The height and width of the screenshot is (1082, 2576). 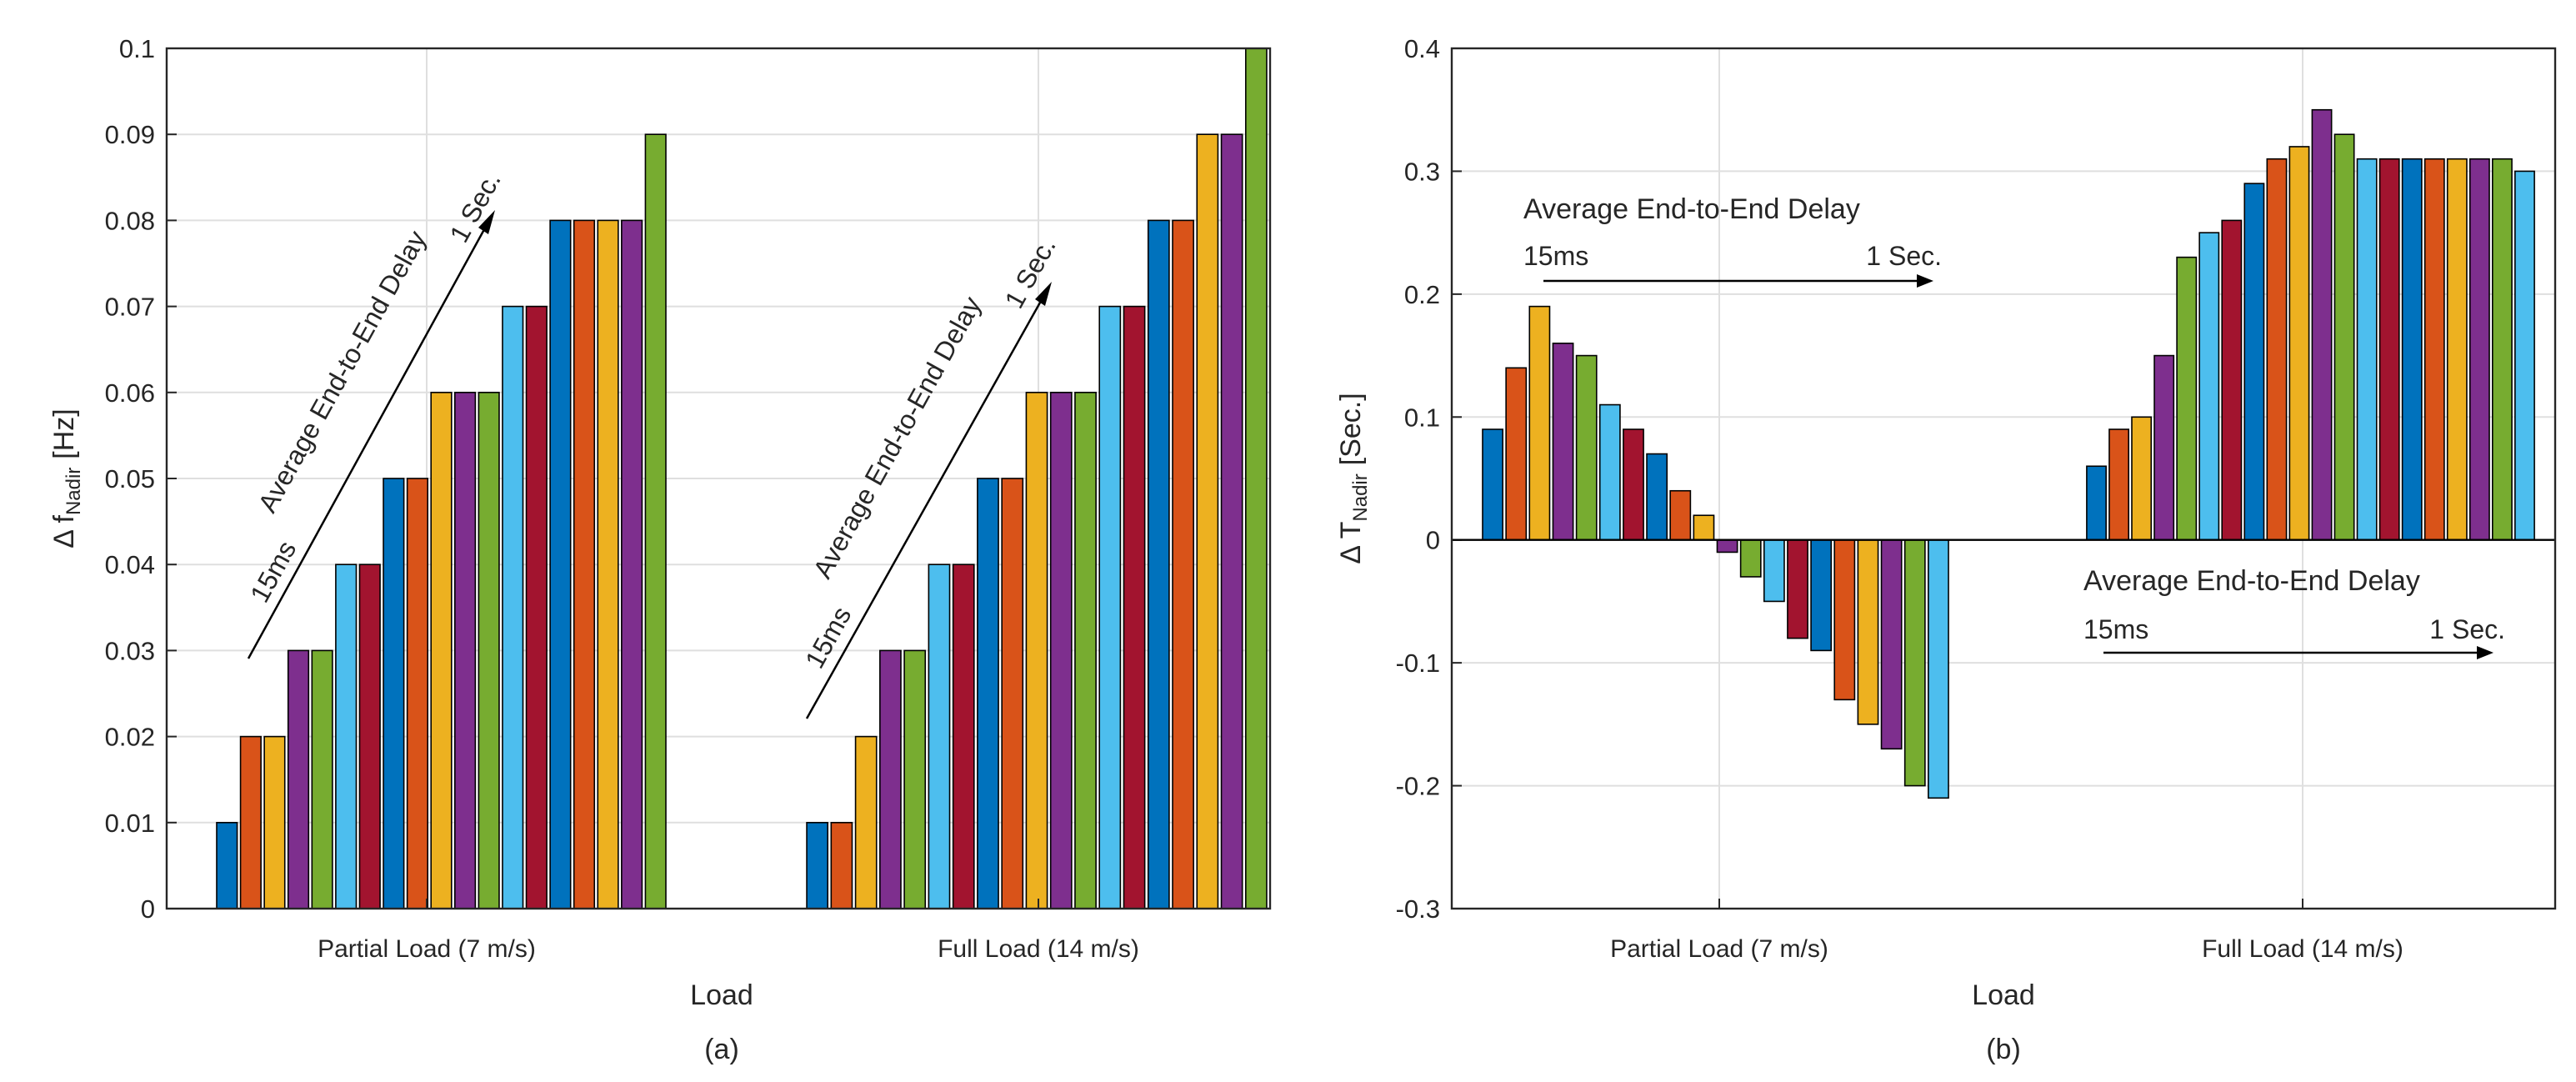 I want to click on y-tick-label: 0.03, so click(x=130, y=650).